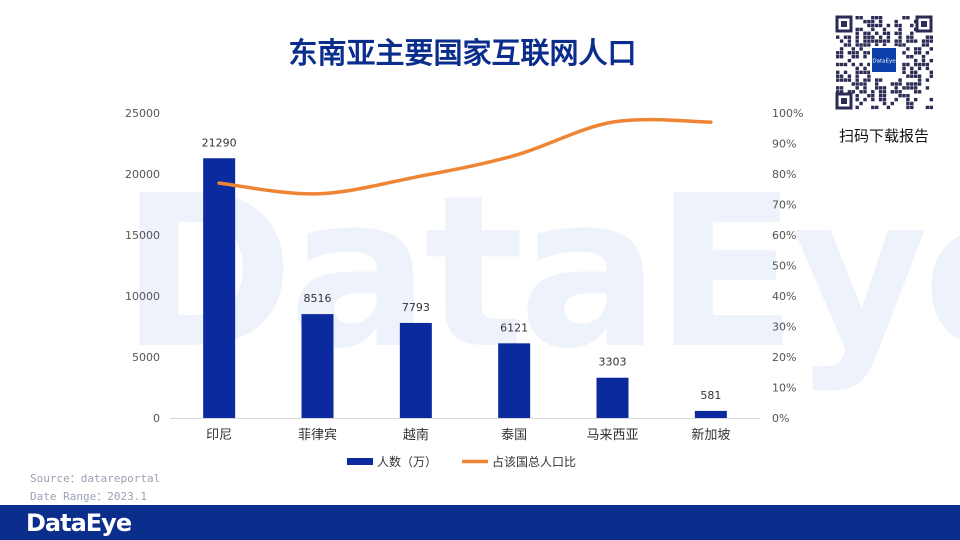  Describe the element at coordinates (780, 418) in the screenshot. I see `y-right-tick-label: 0%` at that location.